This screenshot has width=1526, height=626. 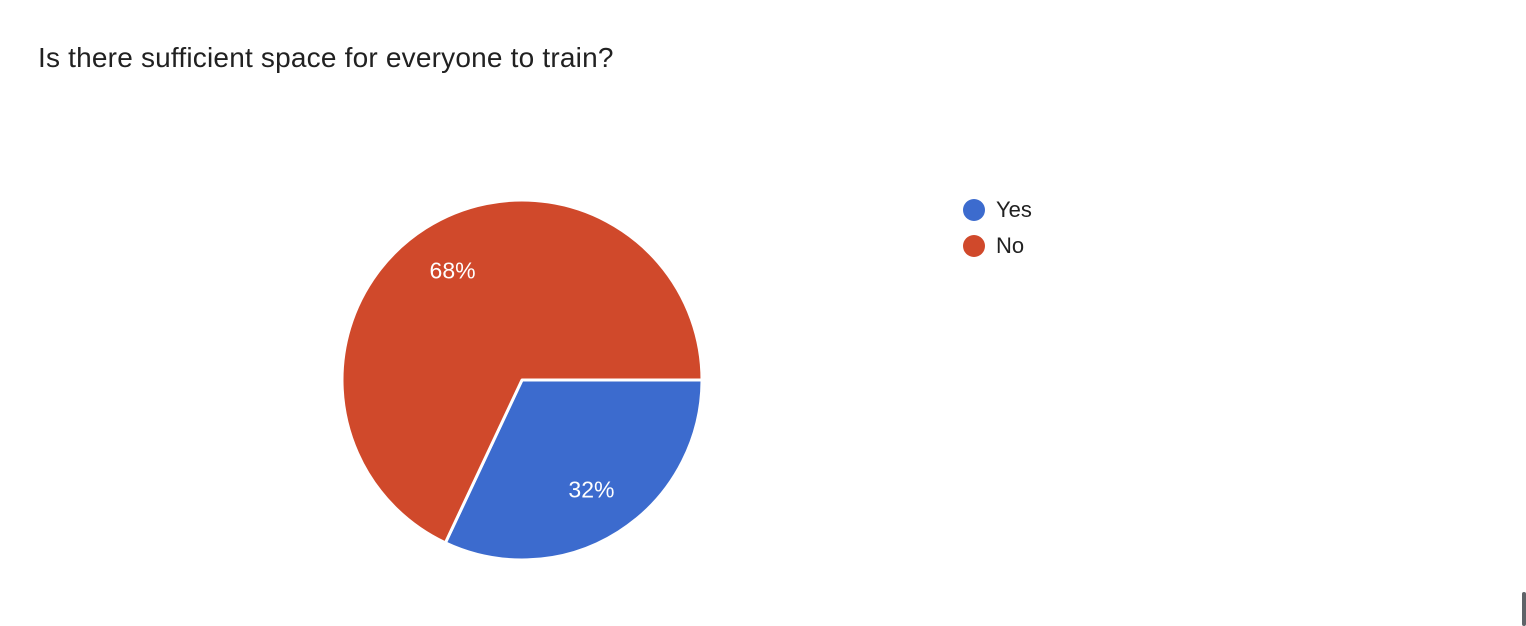 What do you see at coordinates (591, 489) in the screenshot?
I see `slice-label-yes: 32%` at bounding box center [591, 489].